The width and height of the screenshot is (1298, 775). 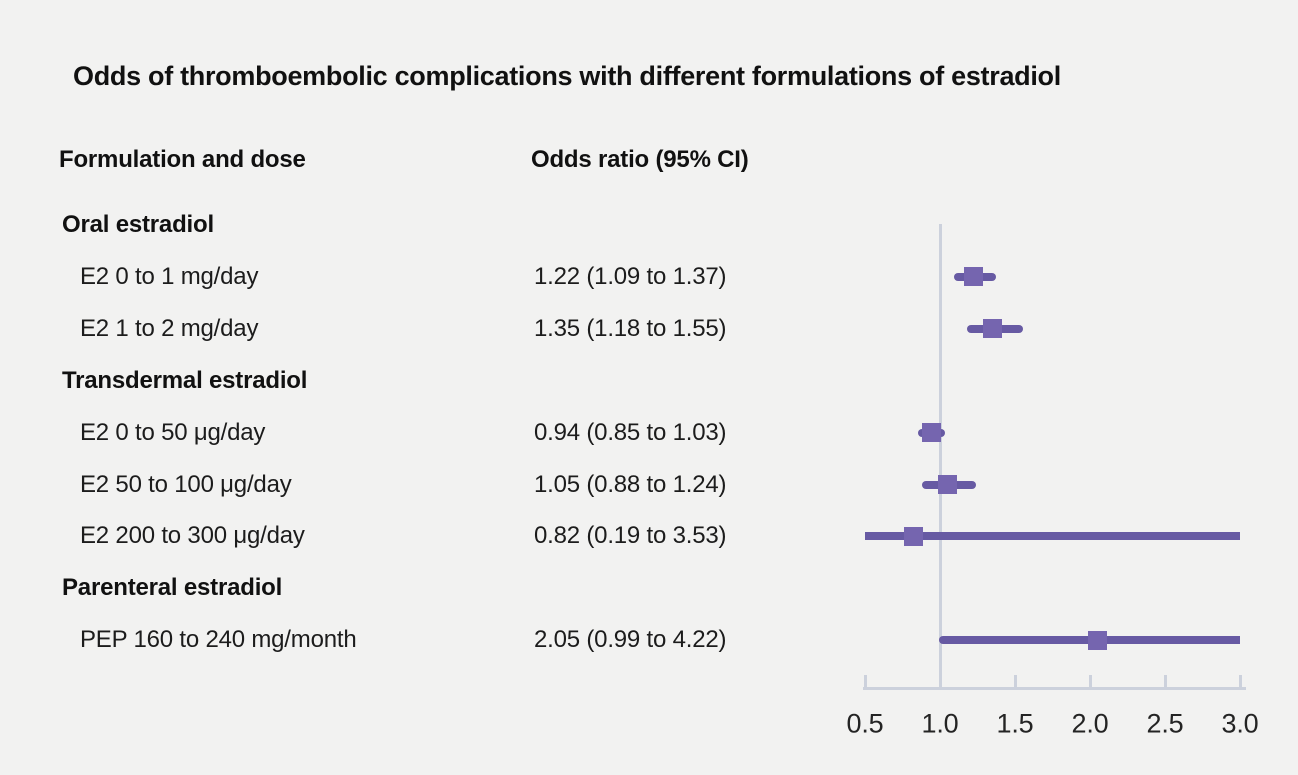 I want to click on odds-ratio-value: 1.22 (1.09 to 1.37), so click(x=630, y=276).